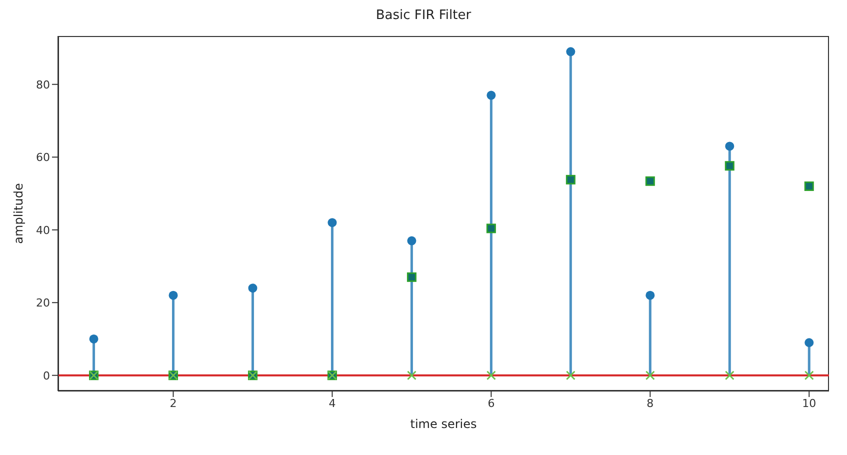 Image resolution: width=847 pixels, height=455 pixels. What do you see at coordinates (443, 424) in the screenshot?
I see `x-axis-title: time series` at bounding box center [443, 424].